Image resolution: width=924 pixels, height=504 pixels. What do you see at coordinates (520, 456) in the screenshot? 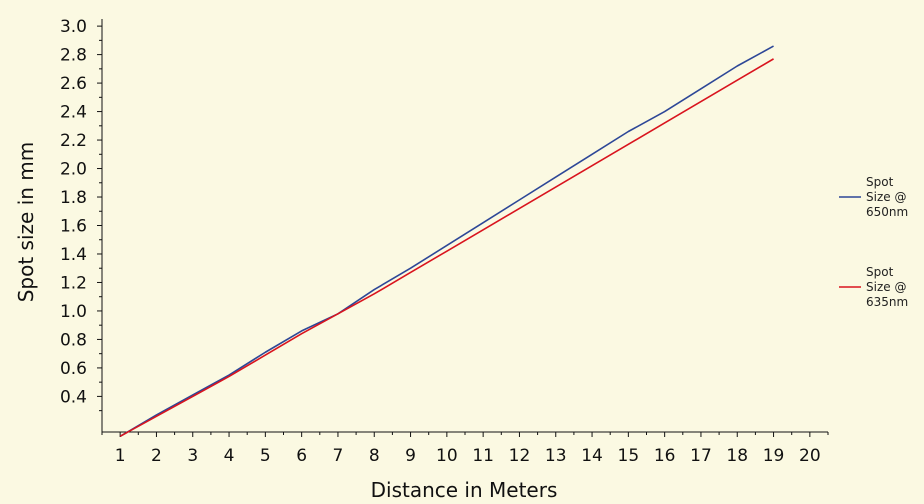
I see `x-tick-label: 12` at bounding box center [520, 456].